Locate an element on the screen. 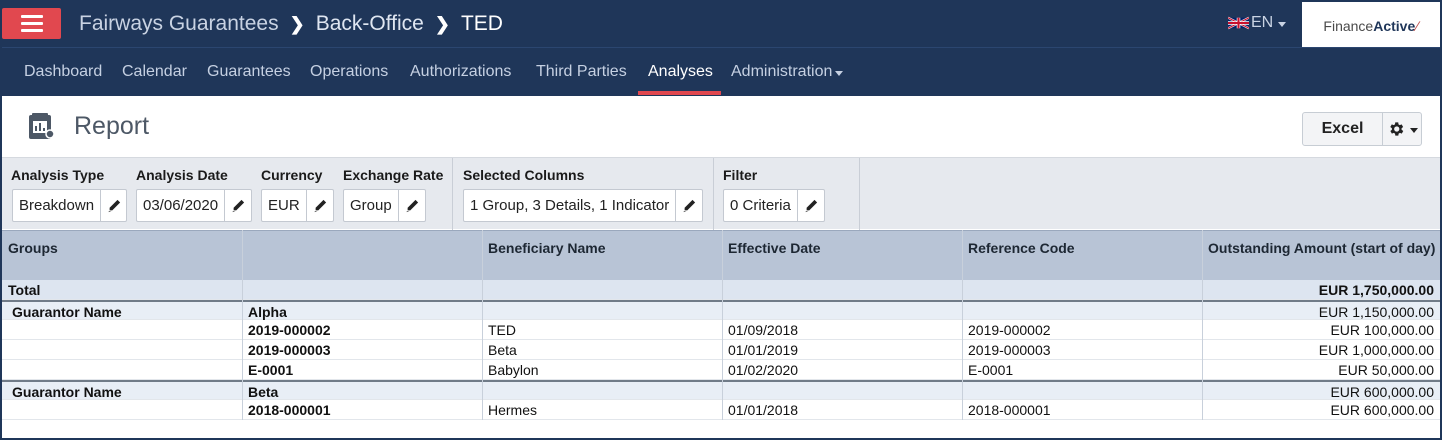 The image size is (1442, 440). table-cell: 01/09/2018 is located at coordinates (763, 330).